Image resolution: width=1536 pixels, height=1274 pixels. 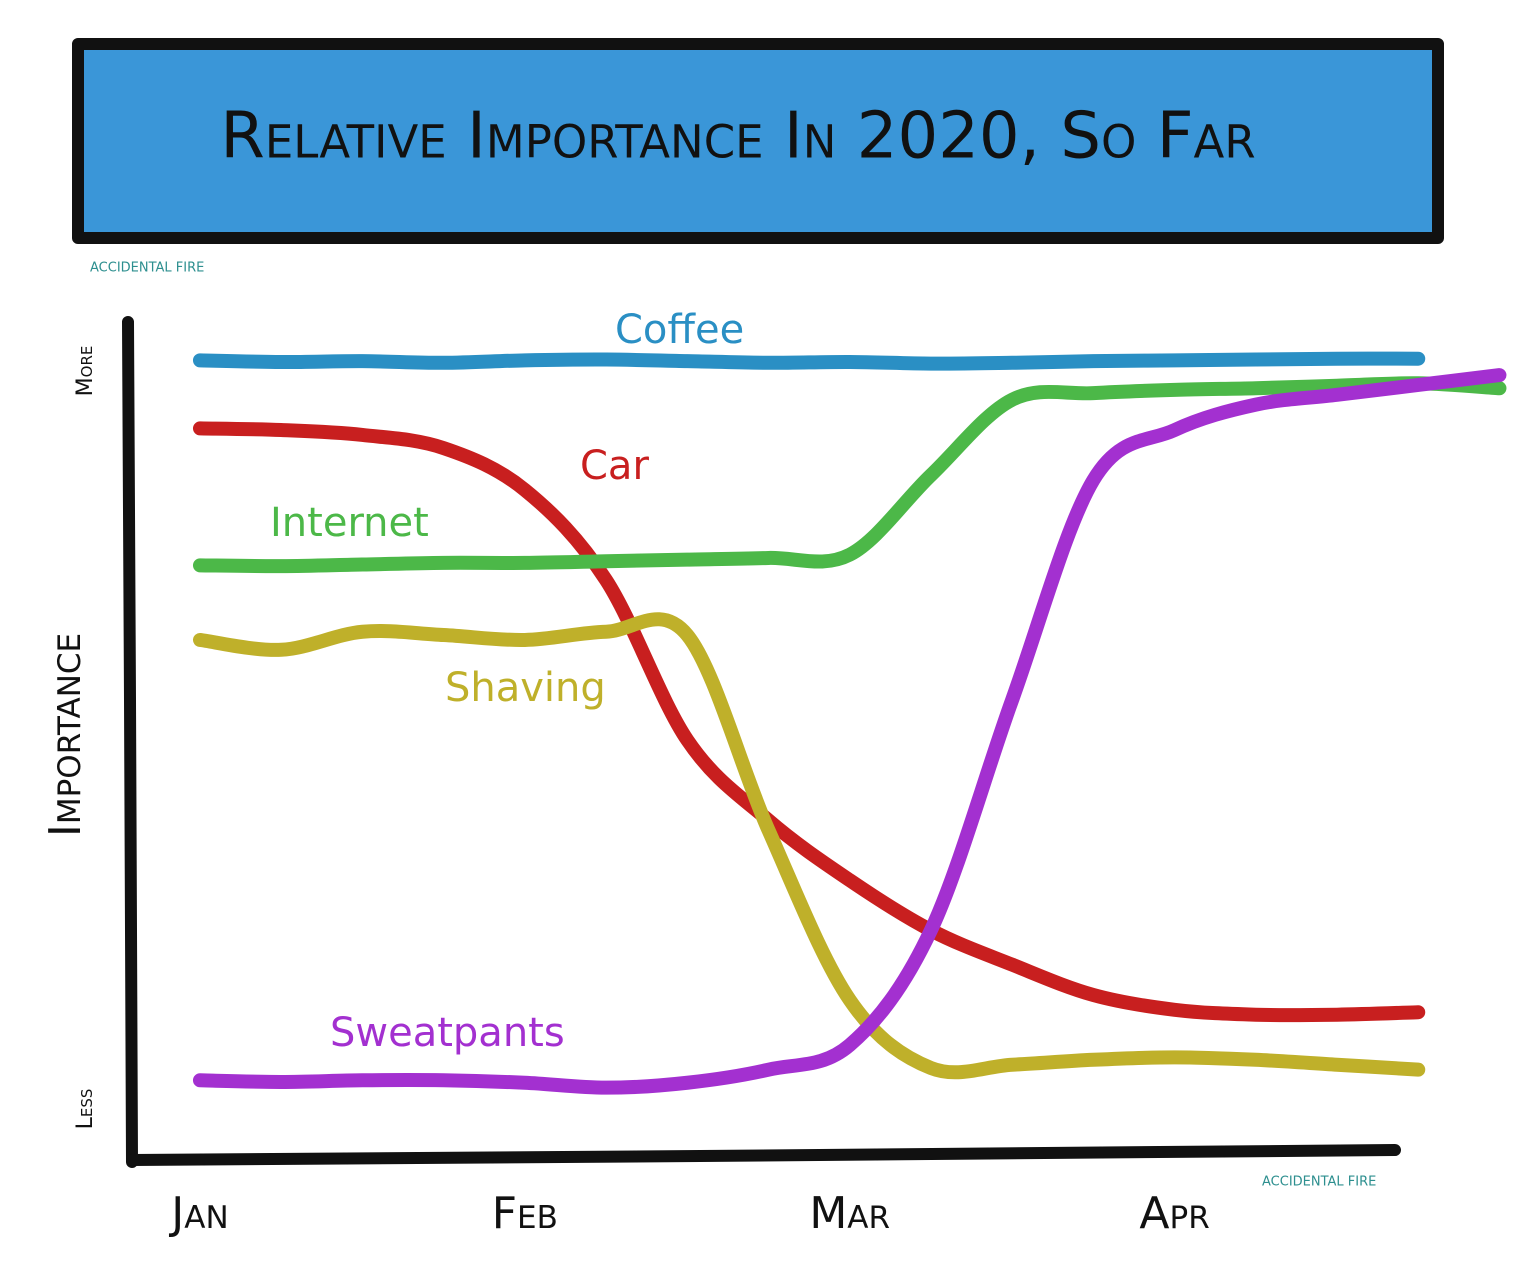 I want to click on x-axis, so click(x=763, y=1155).